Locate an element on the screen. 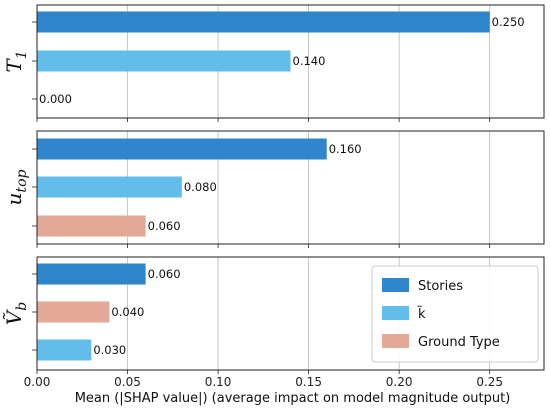  legend-label: k̃ is located at coordinates (421, 314).